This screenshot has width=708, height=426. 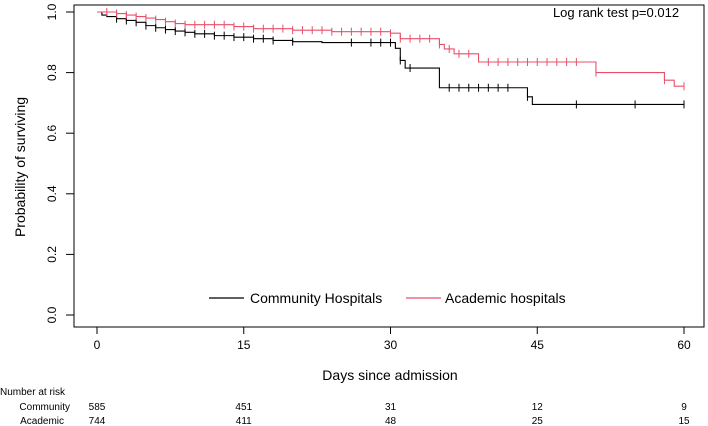 I want to click on risk-value: 12, so click(x=538, y=407).